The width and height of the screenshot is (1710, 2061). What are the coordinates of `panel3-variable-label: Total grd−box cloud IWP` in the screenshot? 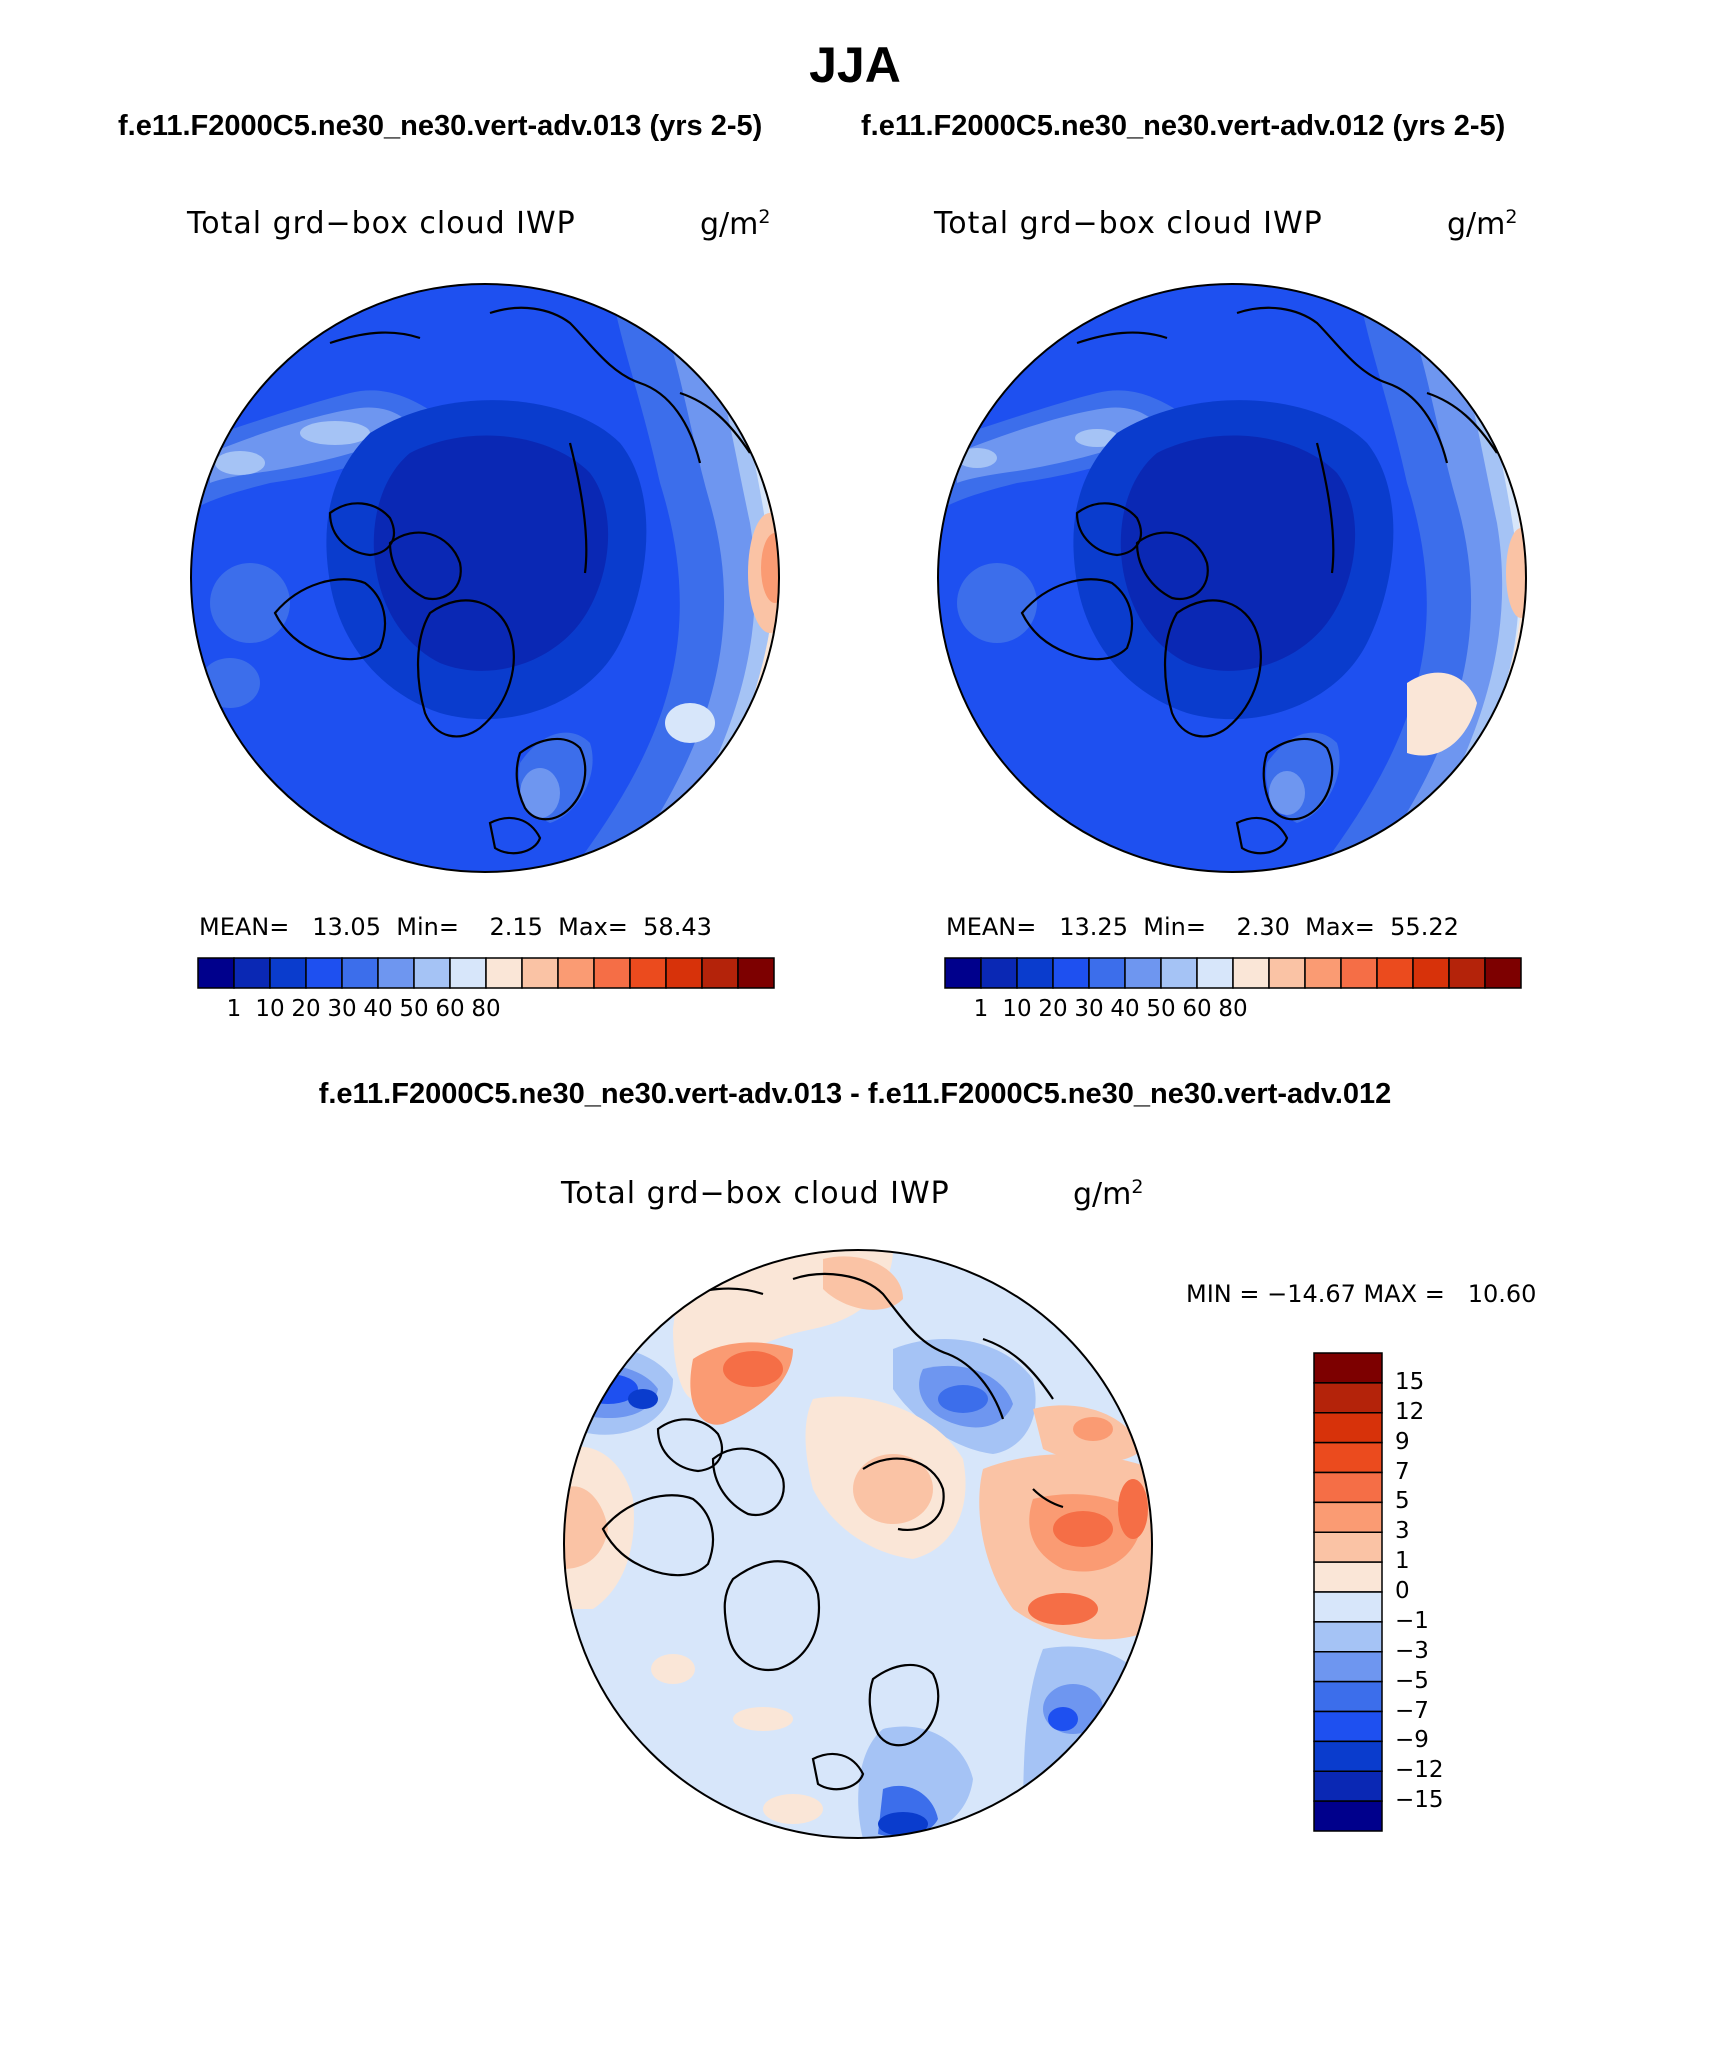 It's located at (755, 1193).